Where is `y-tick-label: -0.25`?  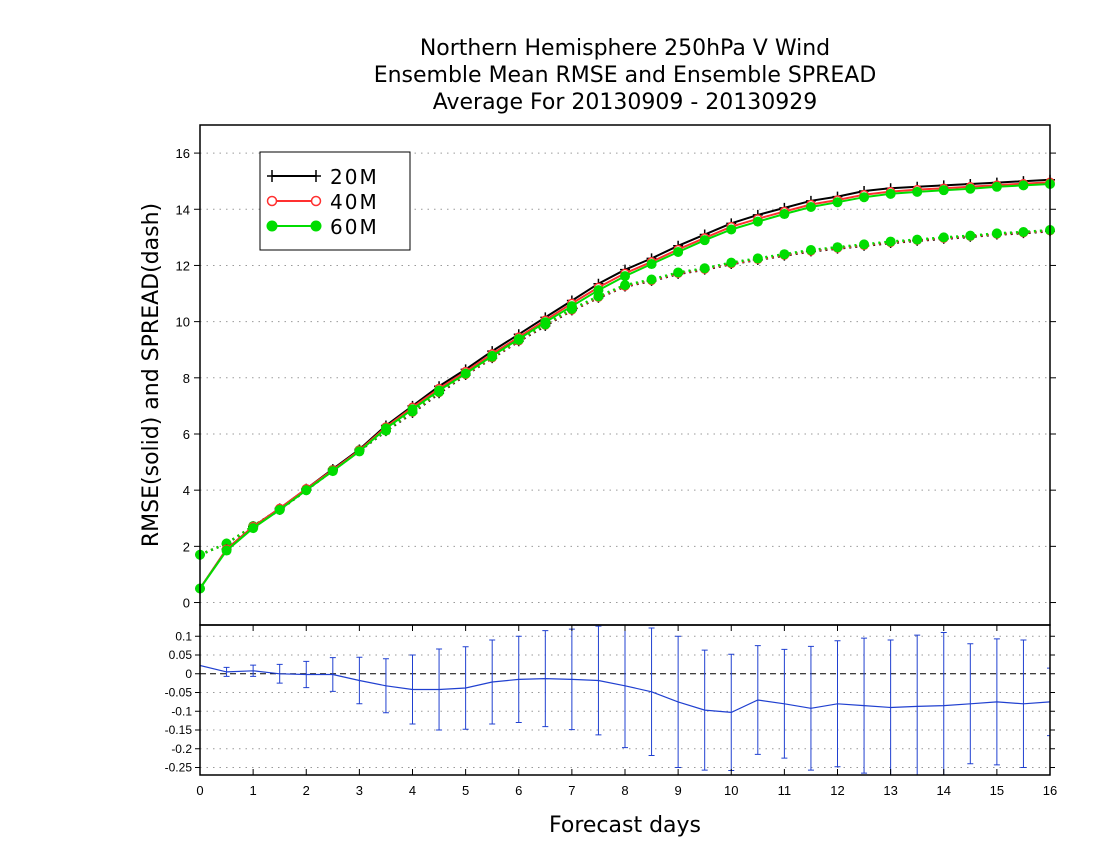 y-tick-label: -0.25 is located at coordinates (179, 768).